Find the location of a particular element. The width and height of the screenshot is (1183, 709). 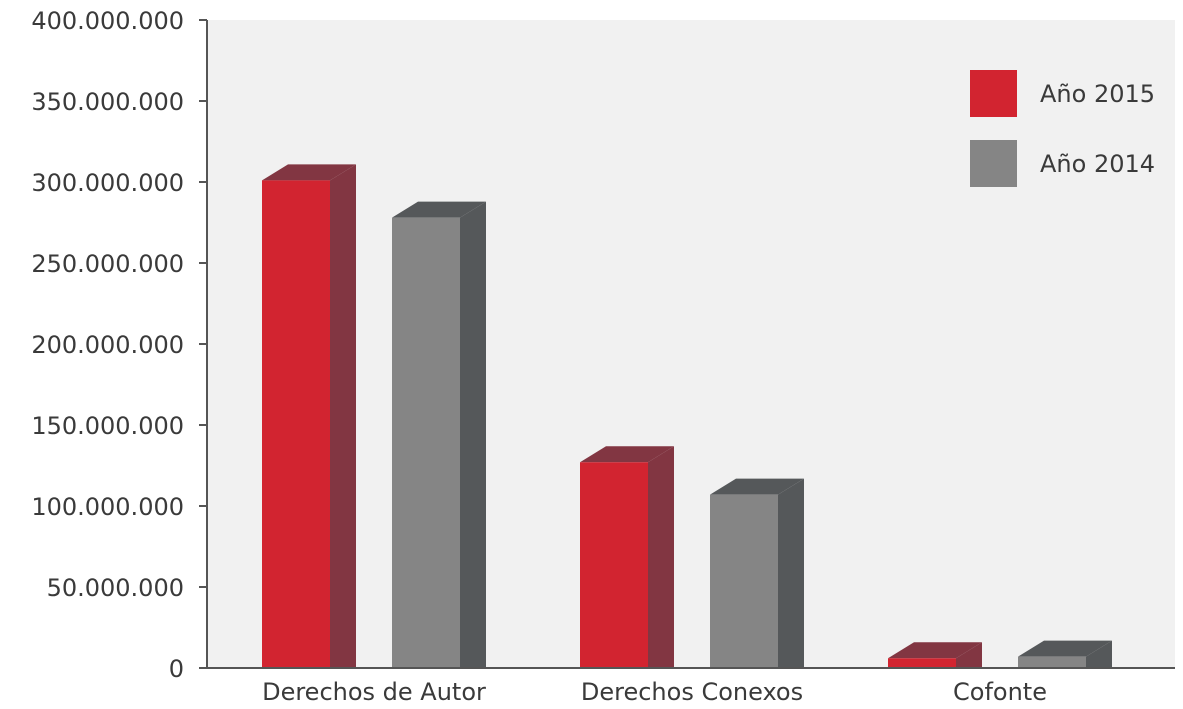

y-tick-label: 200.000.000 is located at coordinates (107, 345).